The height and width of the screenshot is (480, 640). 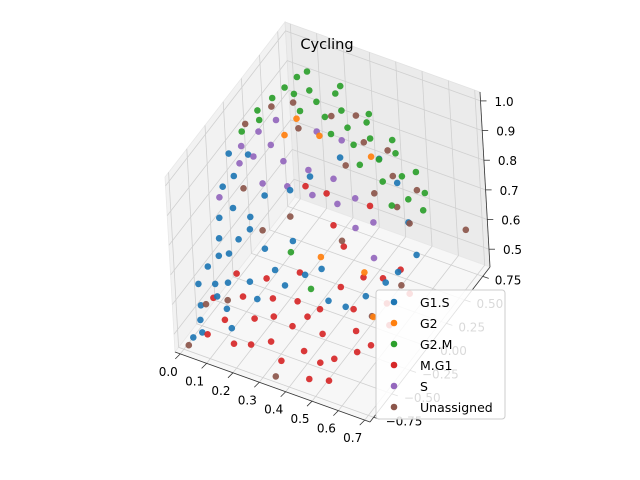 What do you see at coordinates (508, 280) in the screenshot?
I see `y-tick-label: 0.75` at bounding box center [508, 280].